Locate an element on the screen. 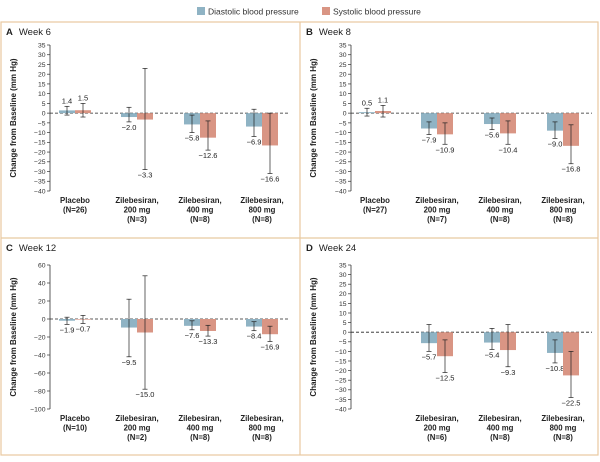 The image size is (600, 462). legend-swatch-systolic is located at coordinates (326, 11).